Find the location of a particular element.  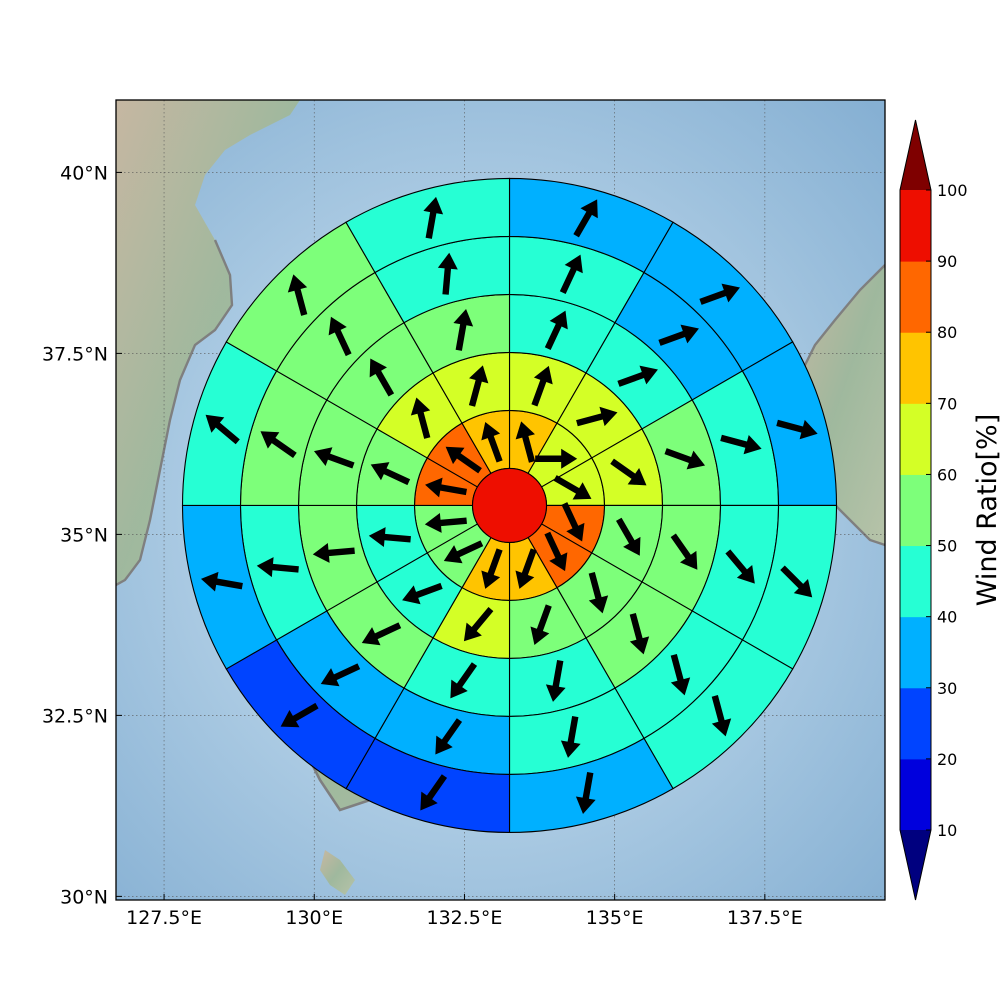

colorbar-tick-label: 90 is located at coordinates (947, 261).